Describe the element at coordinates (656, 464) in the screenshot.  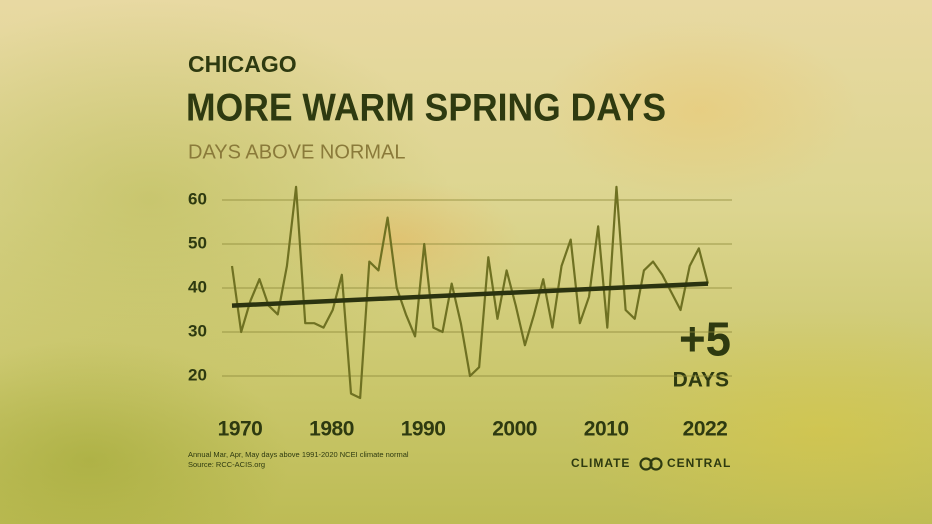
I see `logo-icon` at that location.